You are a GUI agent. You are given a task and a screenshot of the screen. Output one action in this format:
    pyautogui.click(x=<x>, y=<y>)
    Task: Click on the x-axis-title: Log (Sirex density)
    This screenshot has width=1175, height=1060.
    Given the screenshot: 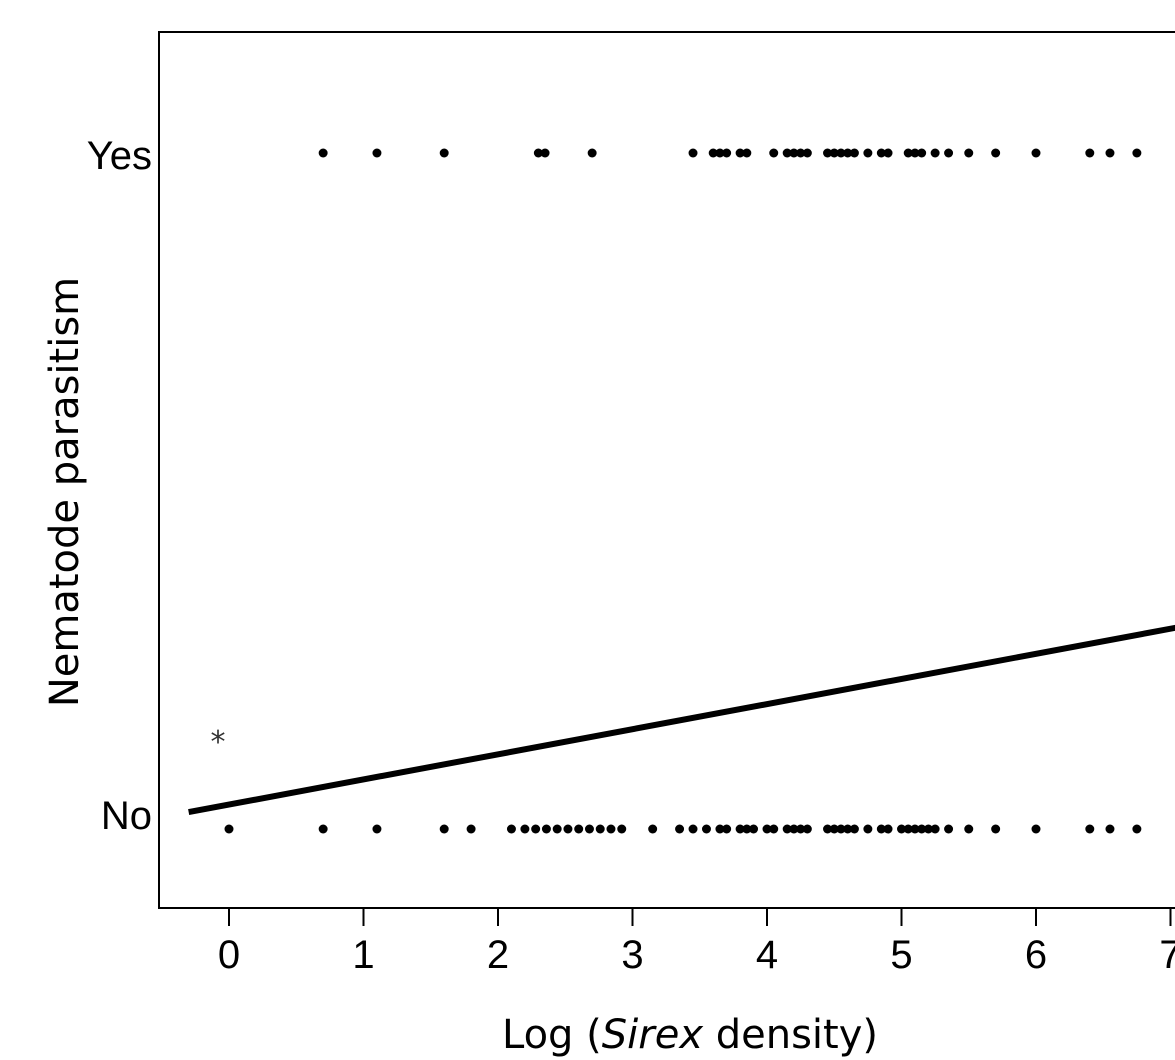 What is the action you would take?
    pyautogui.click(x=690, y=1035)
    